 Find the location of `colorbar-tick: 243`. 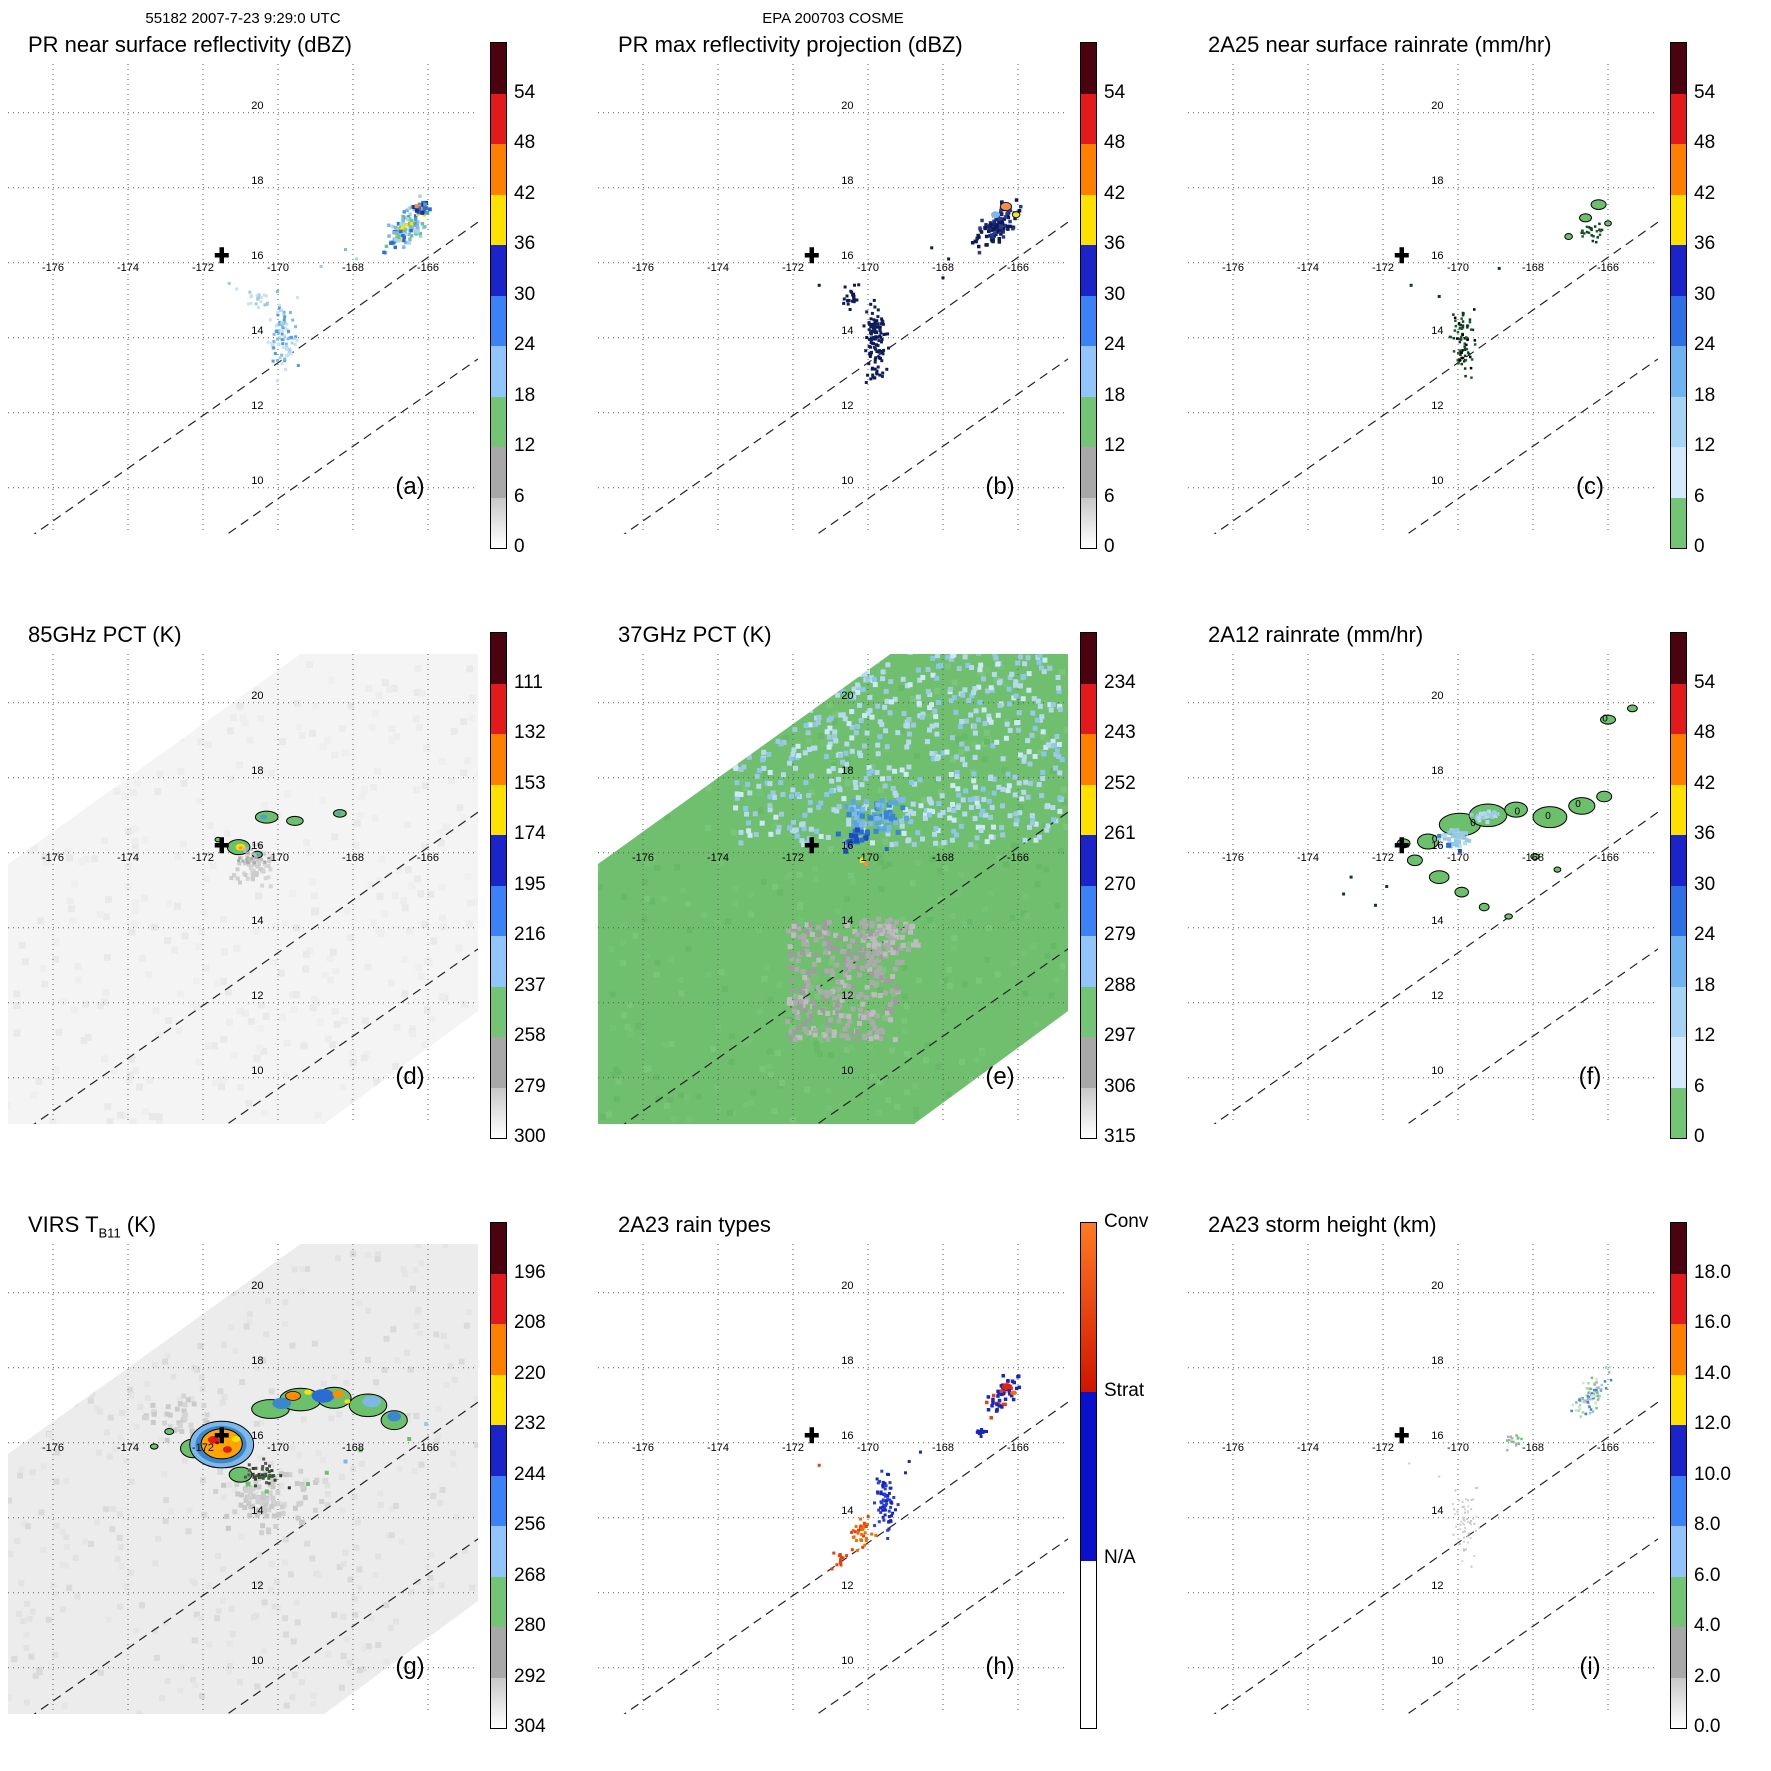

colorbar-tick: 243 is located at coordinates (1120, 732).